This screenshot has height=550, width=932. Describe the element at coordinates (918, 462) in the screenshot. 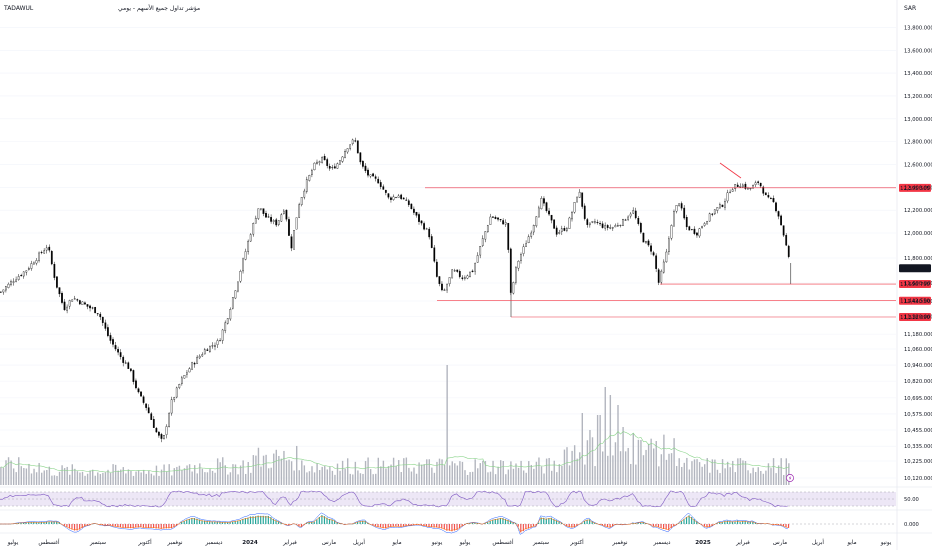

I see `price-tick: 10,225.000` at that location.